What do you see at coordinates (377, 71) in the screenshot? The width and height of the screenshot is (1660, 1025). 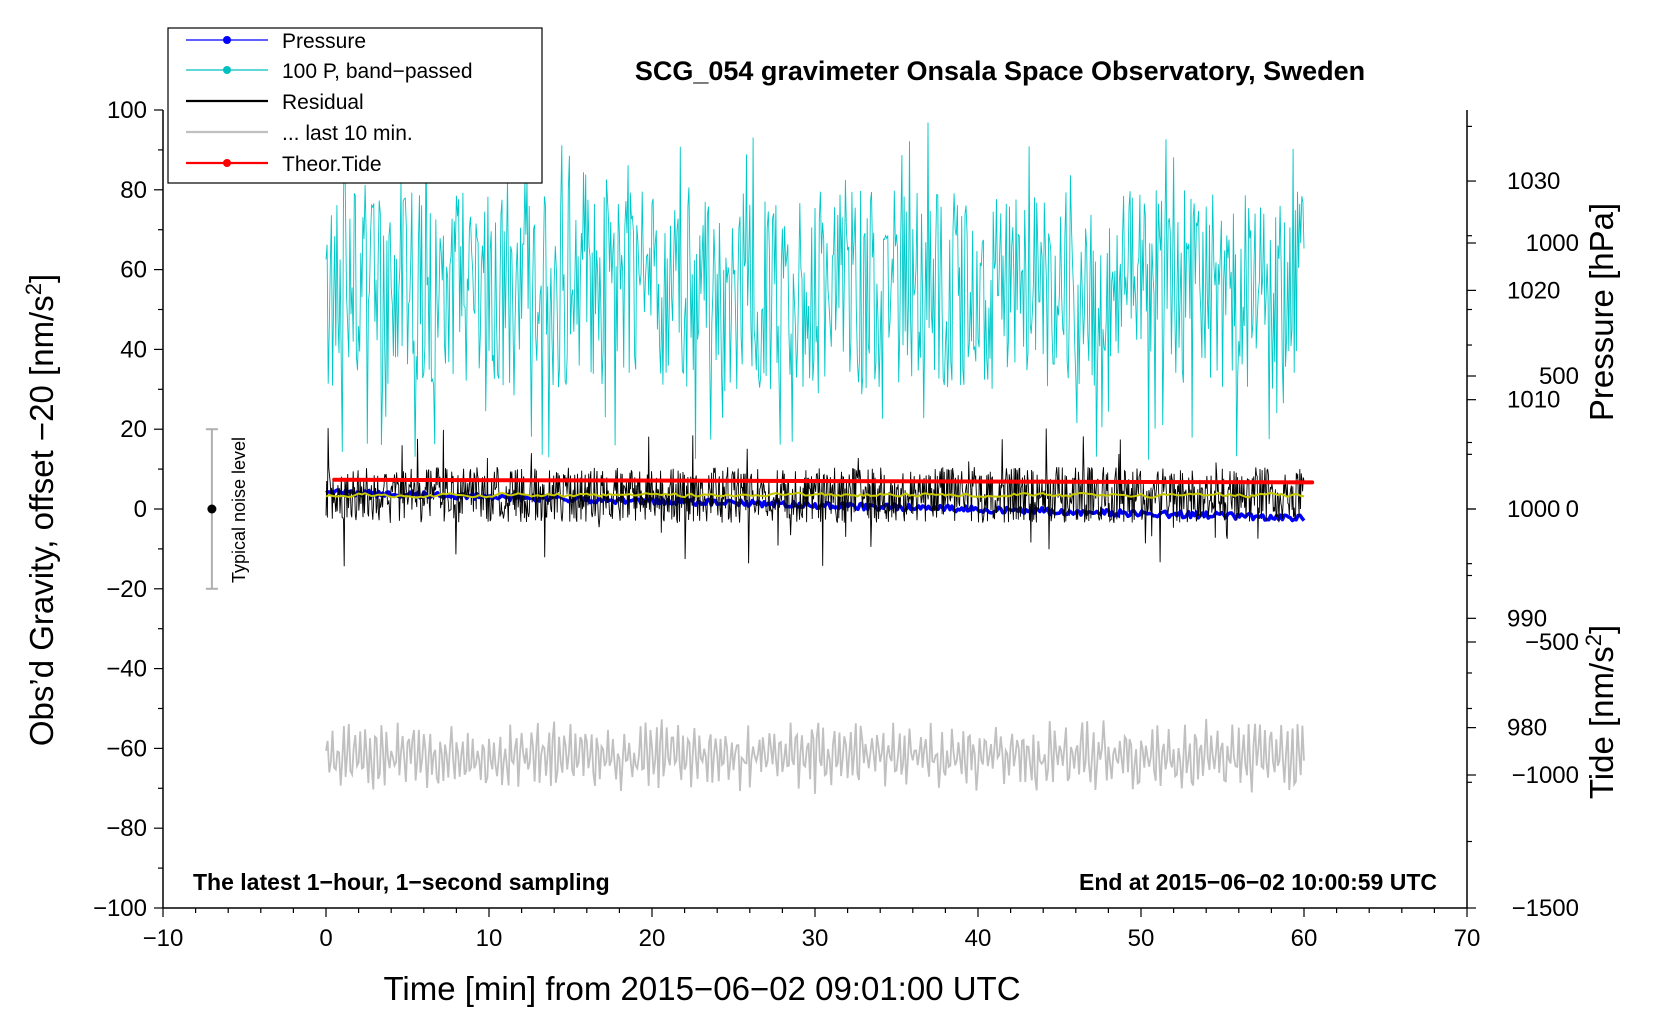 I see `legend-label-bandpassed: 100 P, band−passed` at bounding box center [377, 71].